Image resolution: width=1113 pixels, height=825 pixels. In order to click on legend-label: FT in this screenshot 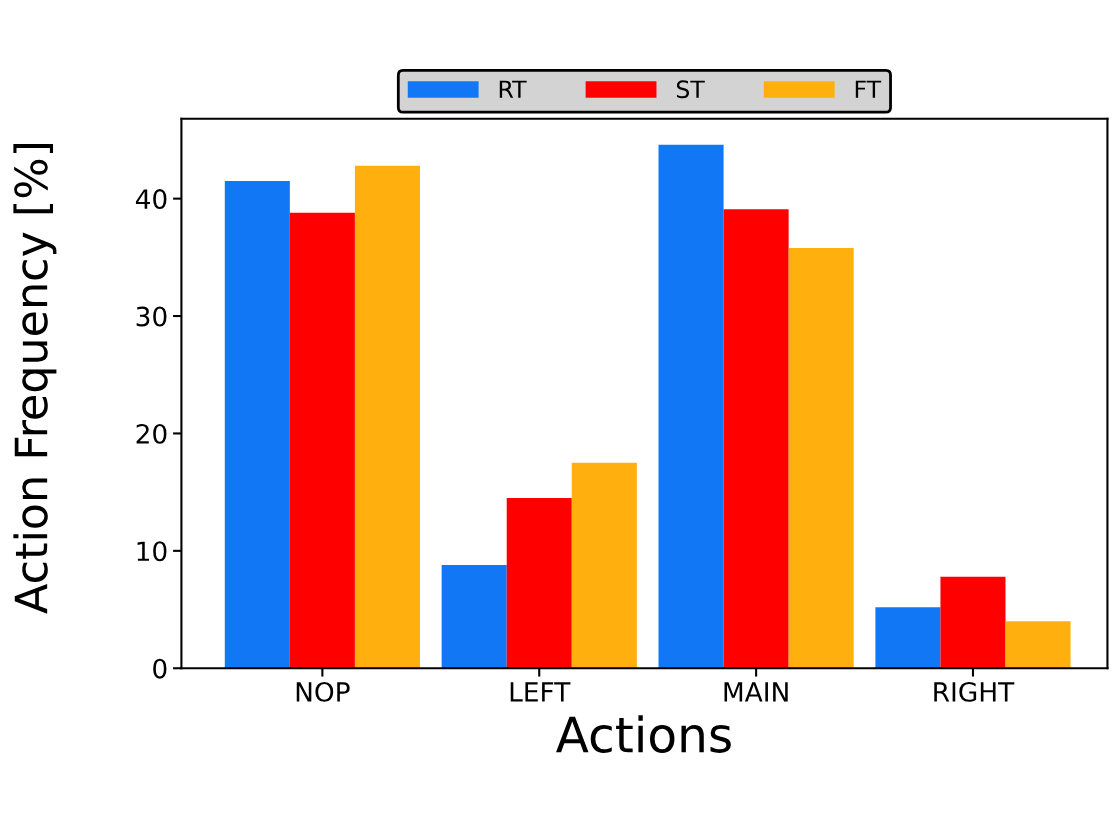, I will do `click(868, 89)`.